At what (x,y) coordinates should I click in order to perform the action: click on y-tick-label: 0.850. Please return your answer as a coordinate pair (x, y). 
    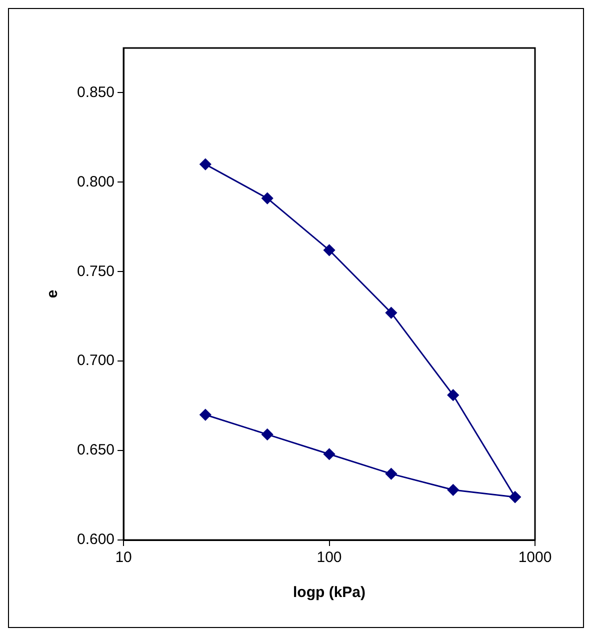
    Looking at the image, I should click on (95, 92).